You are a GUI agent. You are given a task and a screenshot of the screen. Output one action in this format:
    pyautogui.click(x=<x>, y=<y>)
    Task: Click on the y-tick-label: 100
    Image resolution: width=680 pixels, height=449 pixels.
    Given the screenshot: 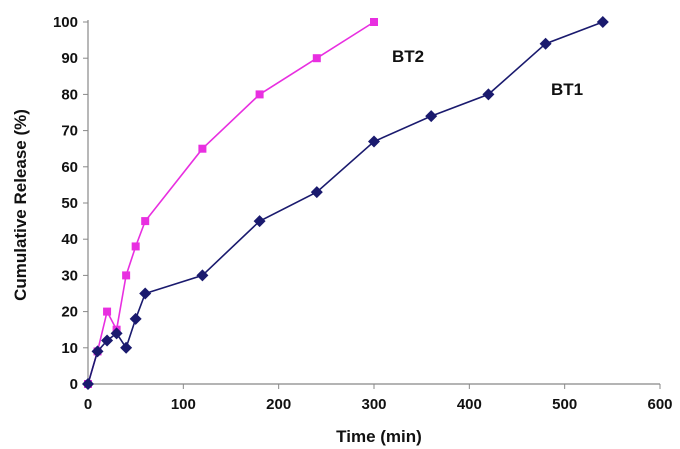 What is the action you would take?
    pyautogui.click(x=65, y=22)
    